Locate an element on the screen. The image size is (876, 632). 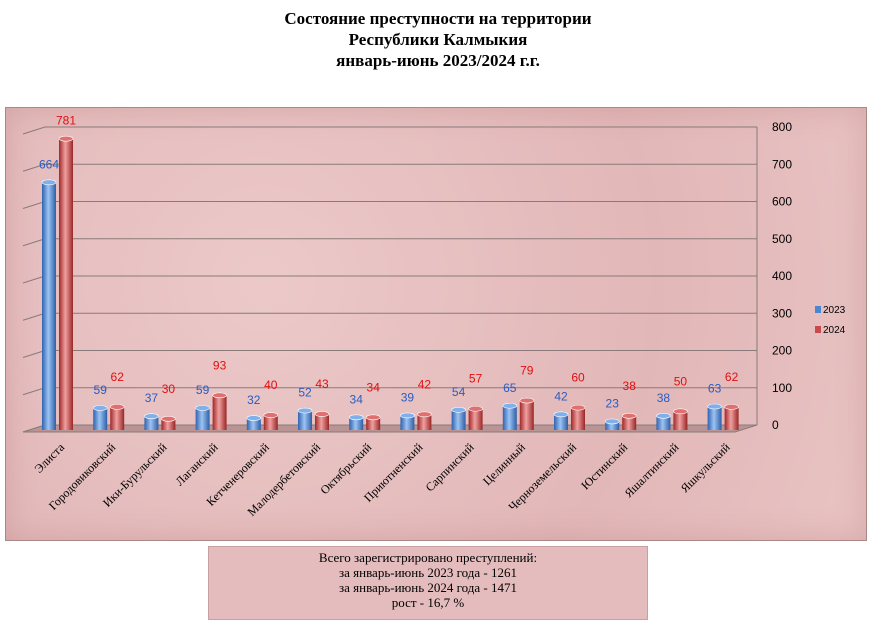
summary-line-1: Всего зарегистрировано преступлений: is located at coordinates (428, 557).